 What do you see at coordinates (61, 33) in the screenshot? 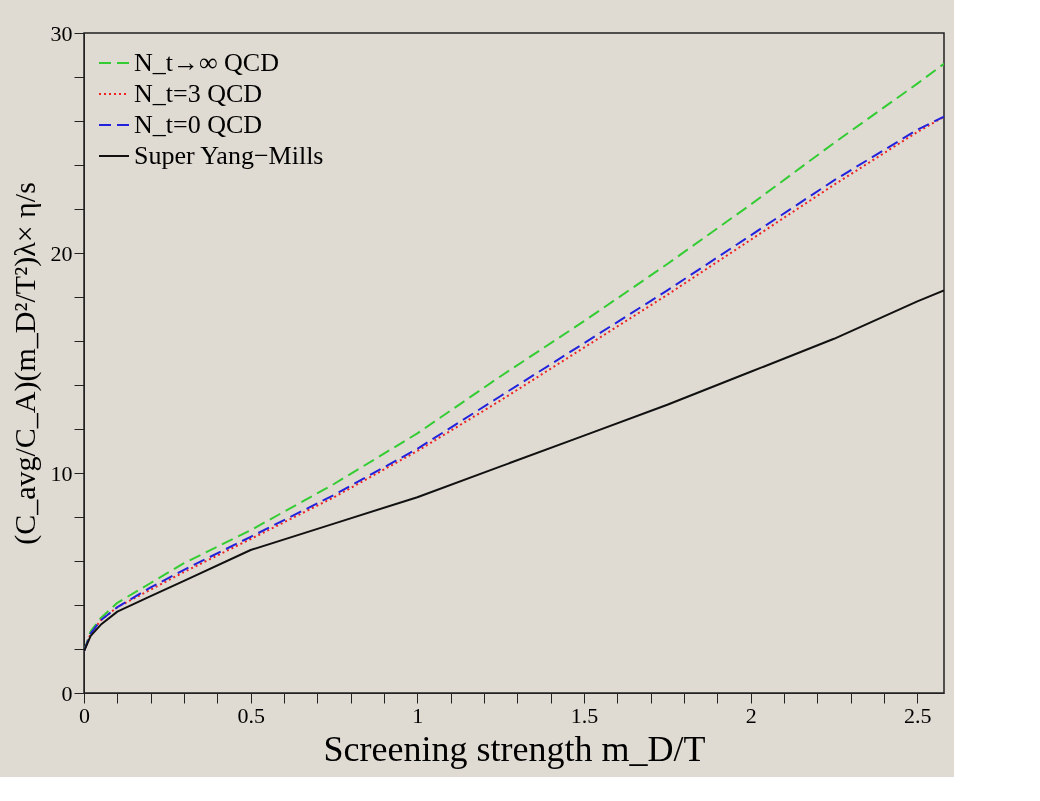
I see `y-tick-label: 30` at bounding box center [61, 33].